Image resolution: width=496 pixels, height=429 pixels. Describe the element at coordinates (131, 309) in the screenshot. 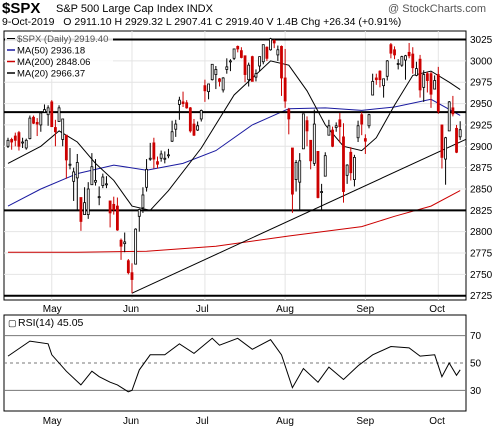

I see `x-tick-label: Jun` at that location.